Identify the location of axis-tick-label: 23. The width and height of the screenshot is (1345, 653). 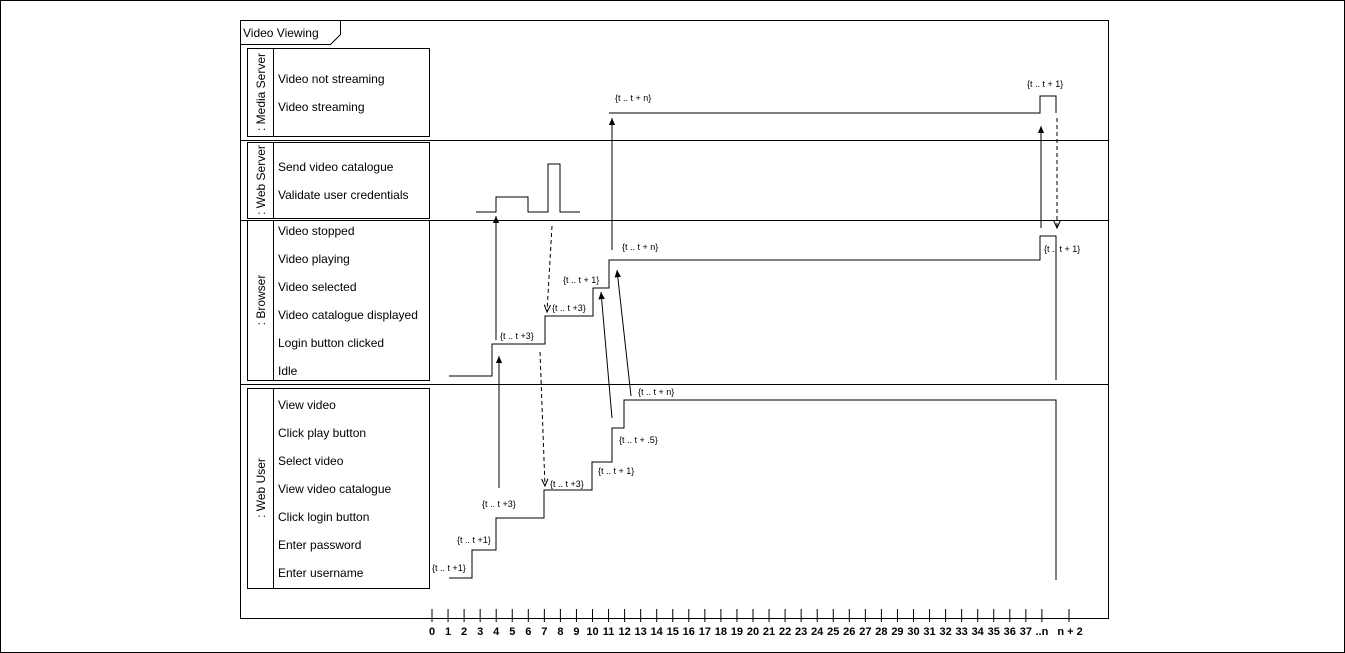
(801, 632).